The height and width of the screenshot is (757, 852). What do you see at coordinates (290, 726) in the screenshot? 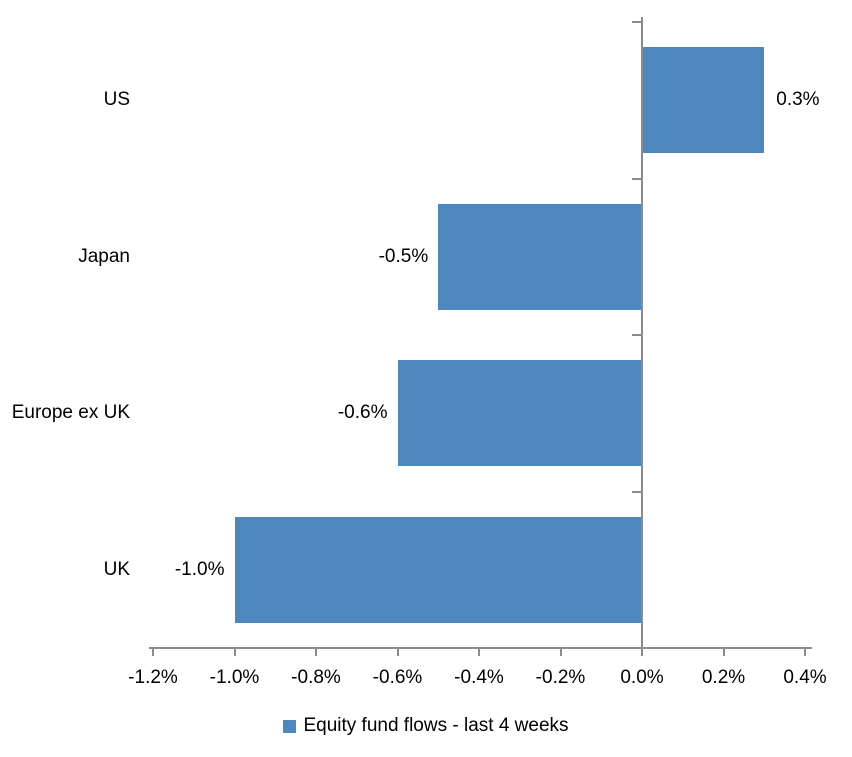
I see `legend-swatch-icon` at bounding box center [290, 726].